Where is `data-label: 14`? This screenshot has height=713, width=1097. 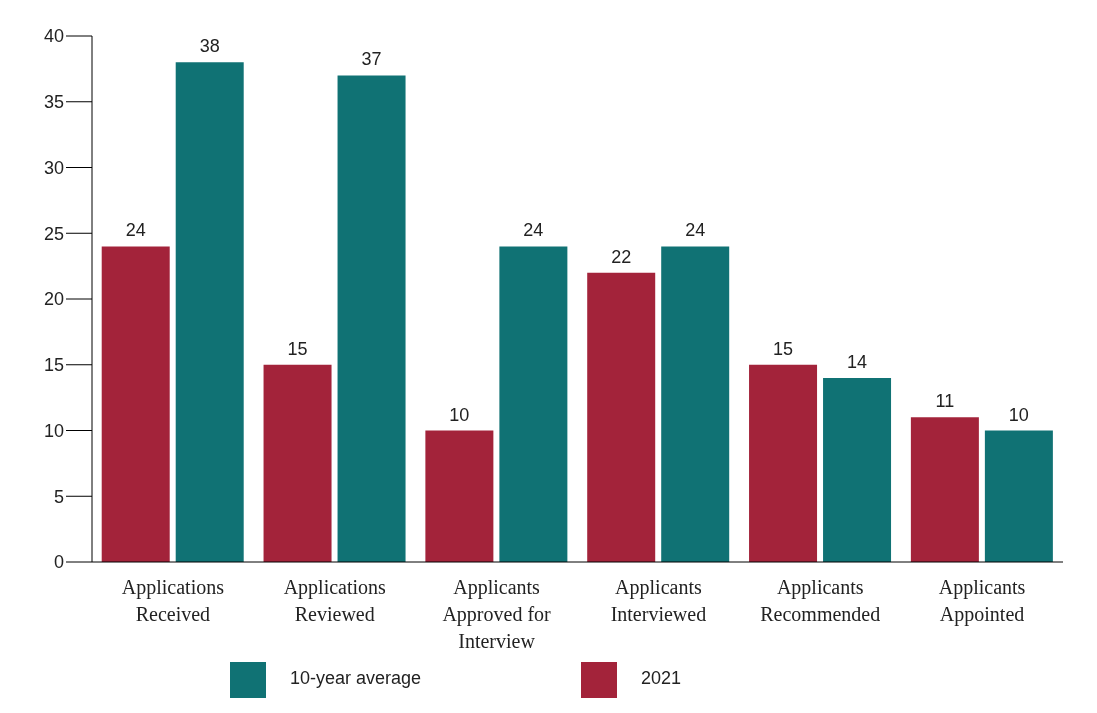 data-label: 14 is located at coordinates (857, 361).